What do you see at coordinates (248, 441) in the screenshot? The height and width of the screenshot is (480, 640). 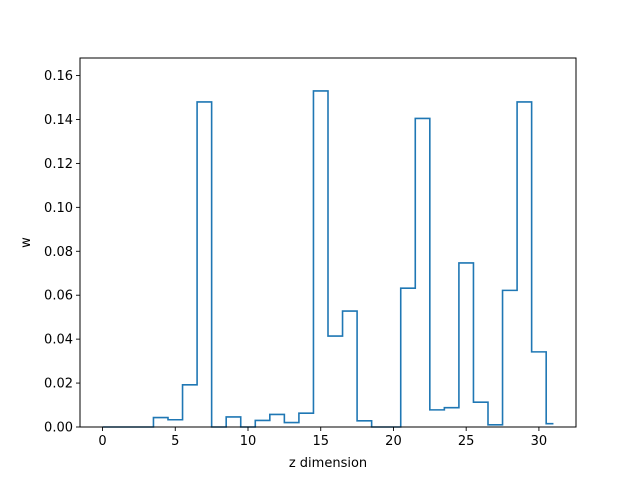 I see `x-tick-label: 10` at bounding box center [248, 441].